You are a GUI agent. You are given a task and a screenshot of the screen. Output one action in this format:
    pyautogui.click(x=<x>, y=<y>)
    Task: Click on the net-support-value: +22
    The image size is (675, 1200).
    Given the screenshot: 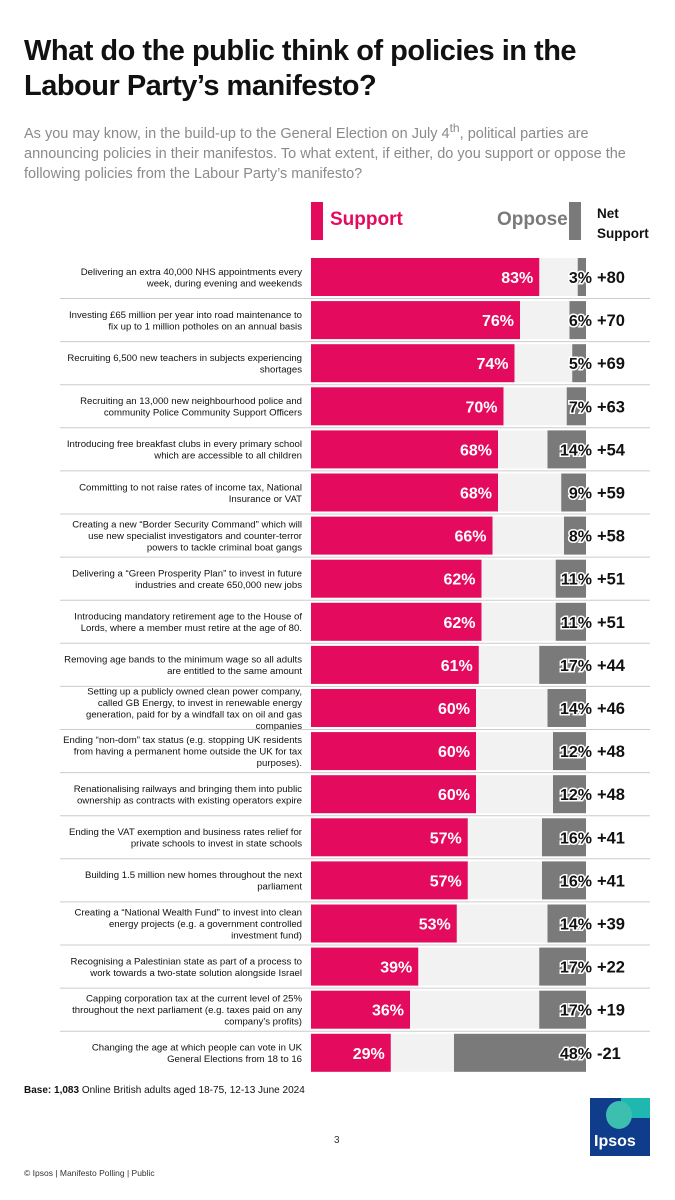 What is the action you would take?
    pyautogui.click(x=611, y=968)
    